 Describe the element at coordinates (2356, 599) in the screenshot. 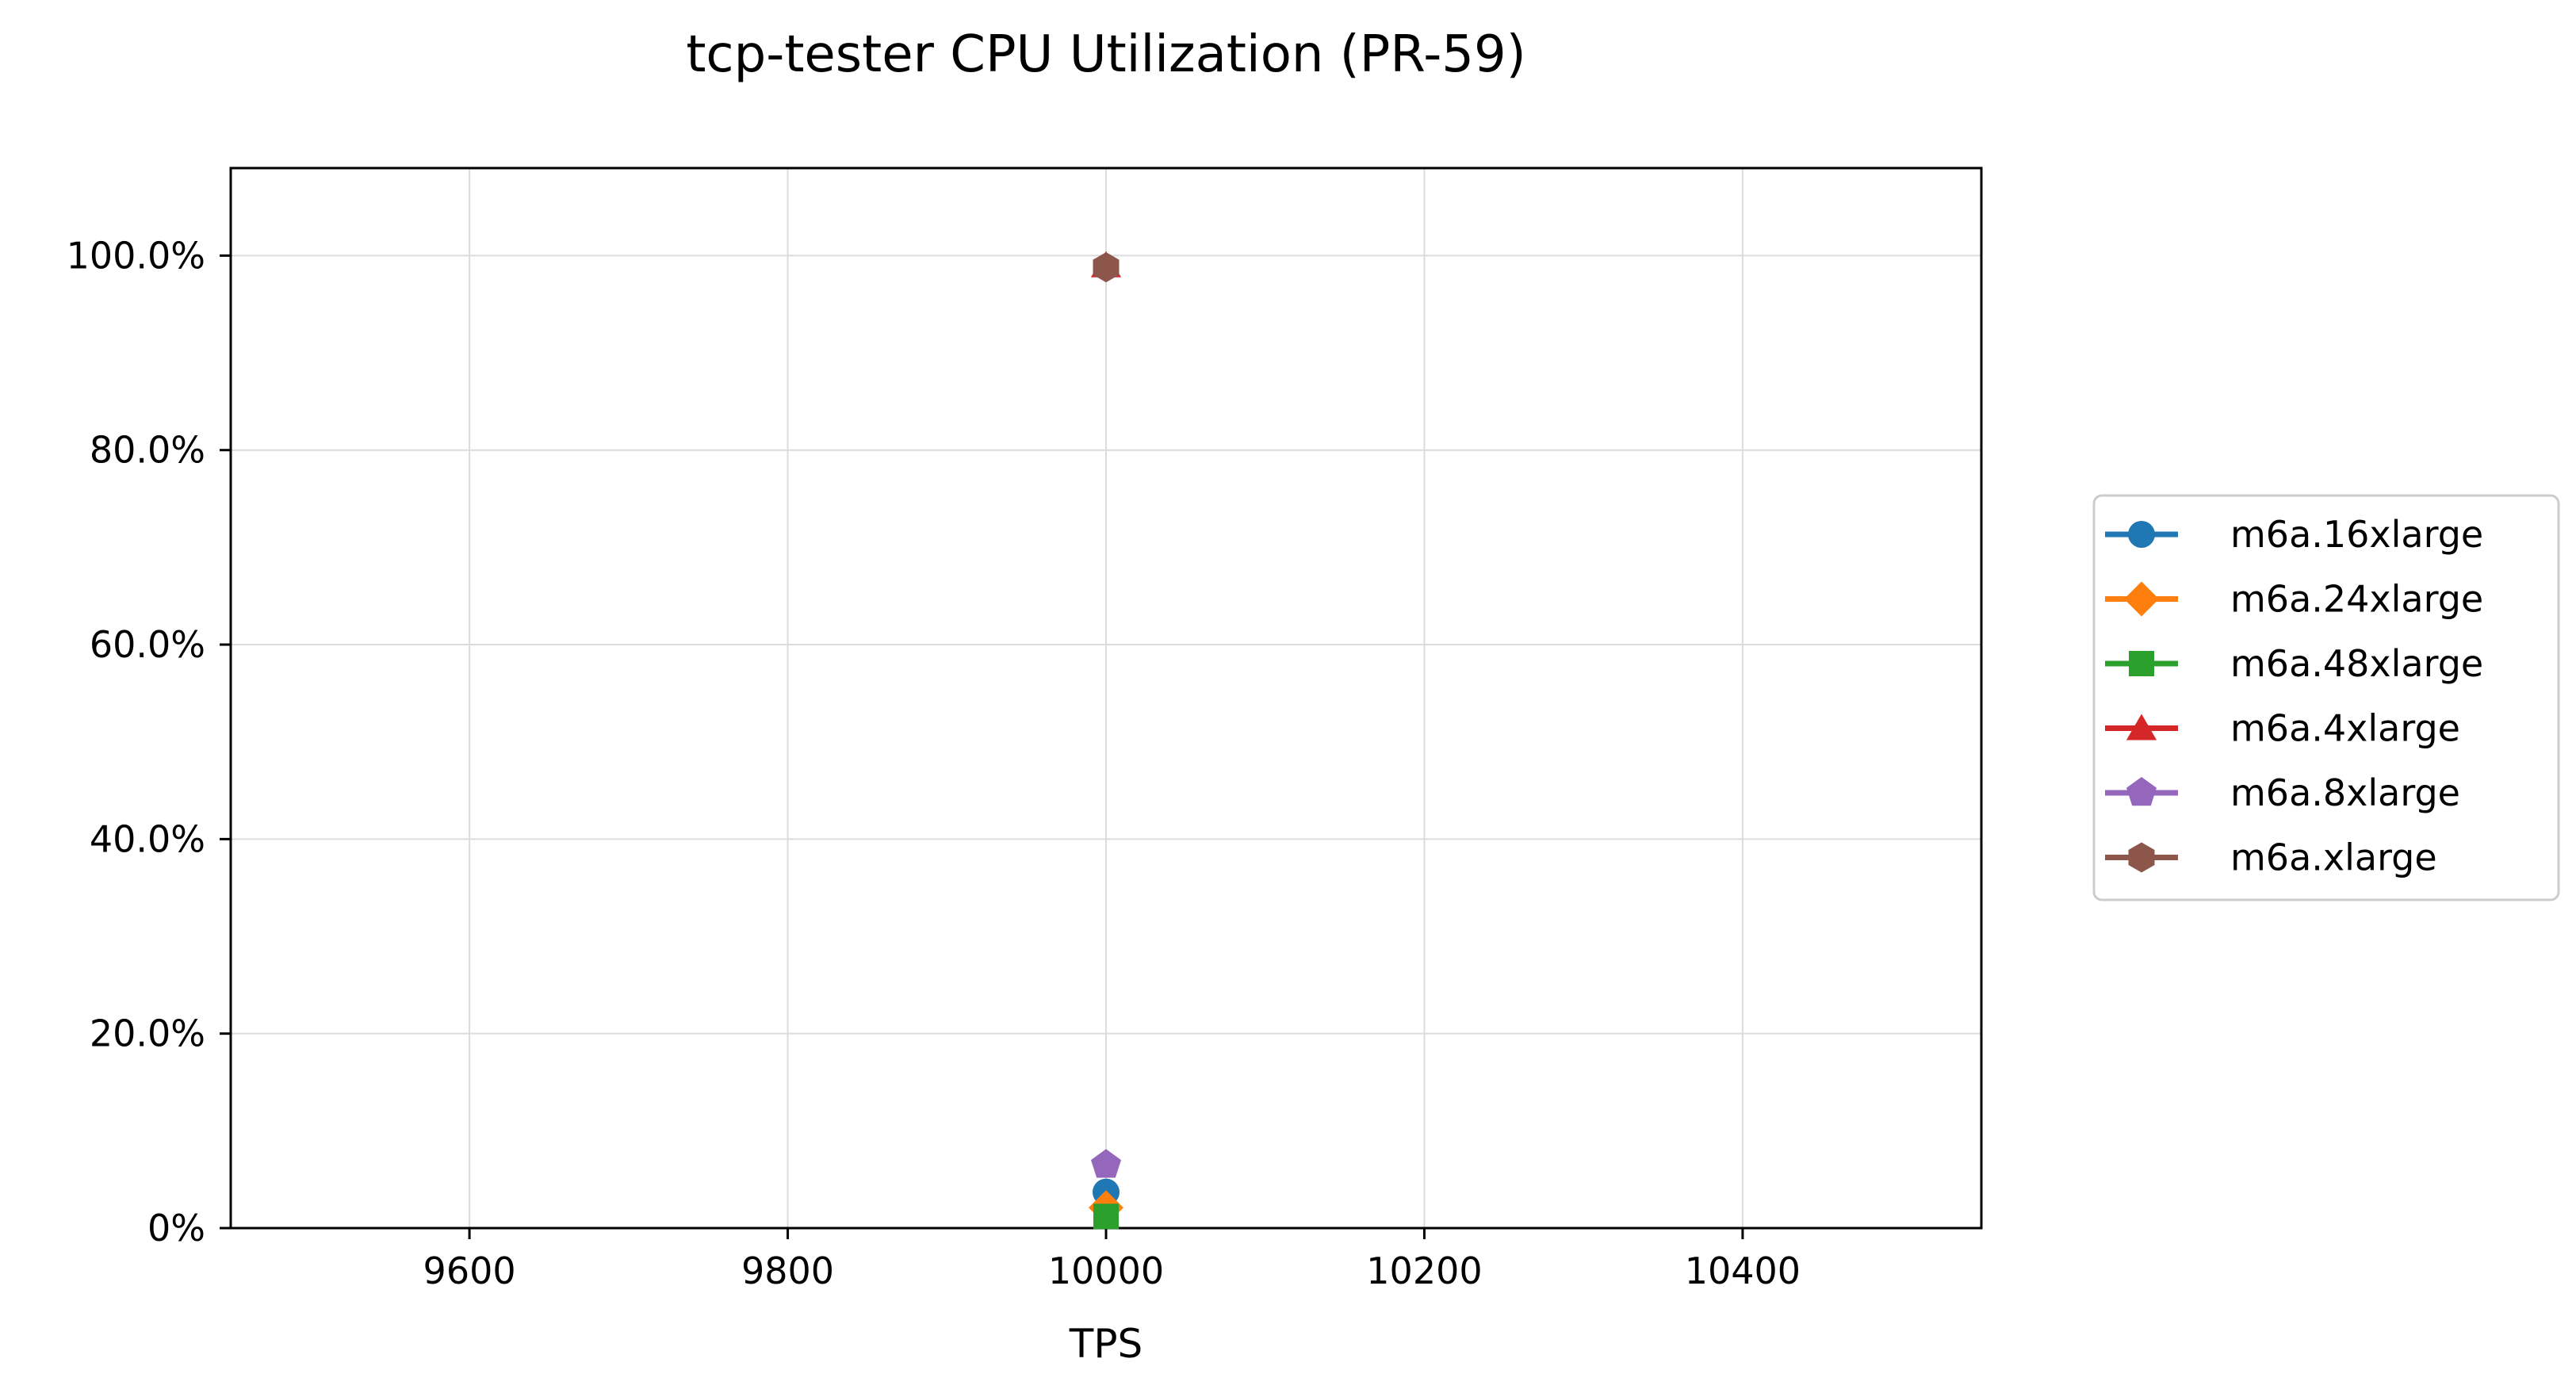

I see `legend-label: m6a.24xlarge` at that location.